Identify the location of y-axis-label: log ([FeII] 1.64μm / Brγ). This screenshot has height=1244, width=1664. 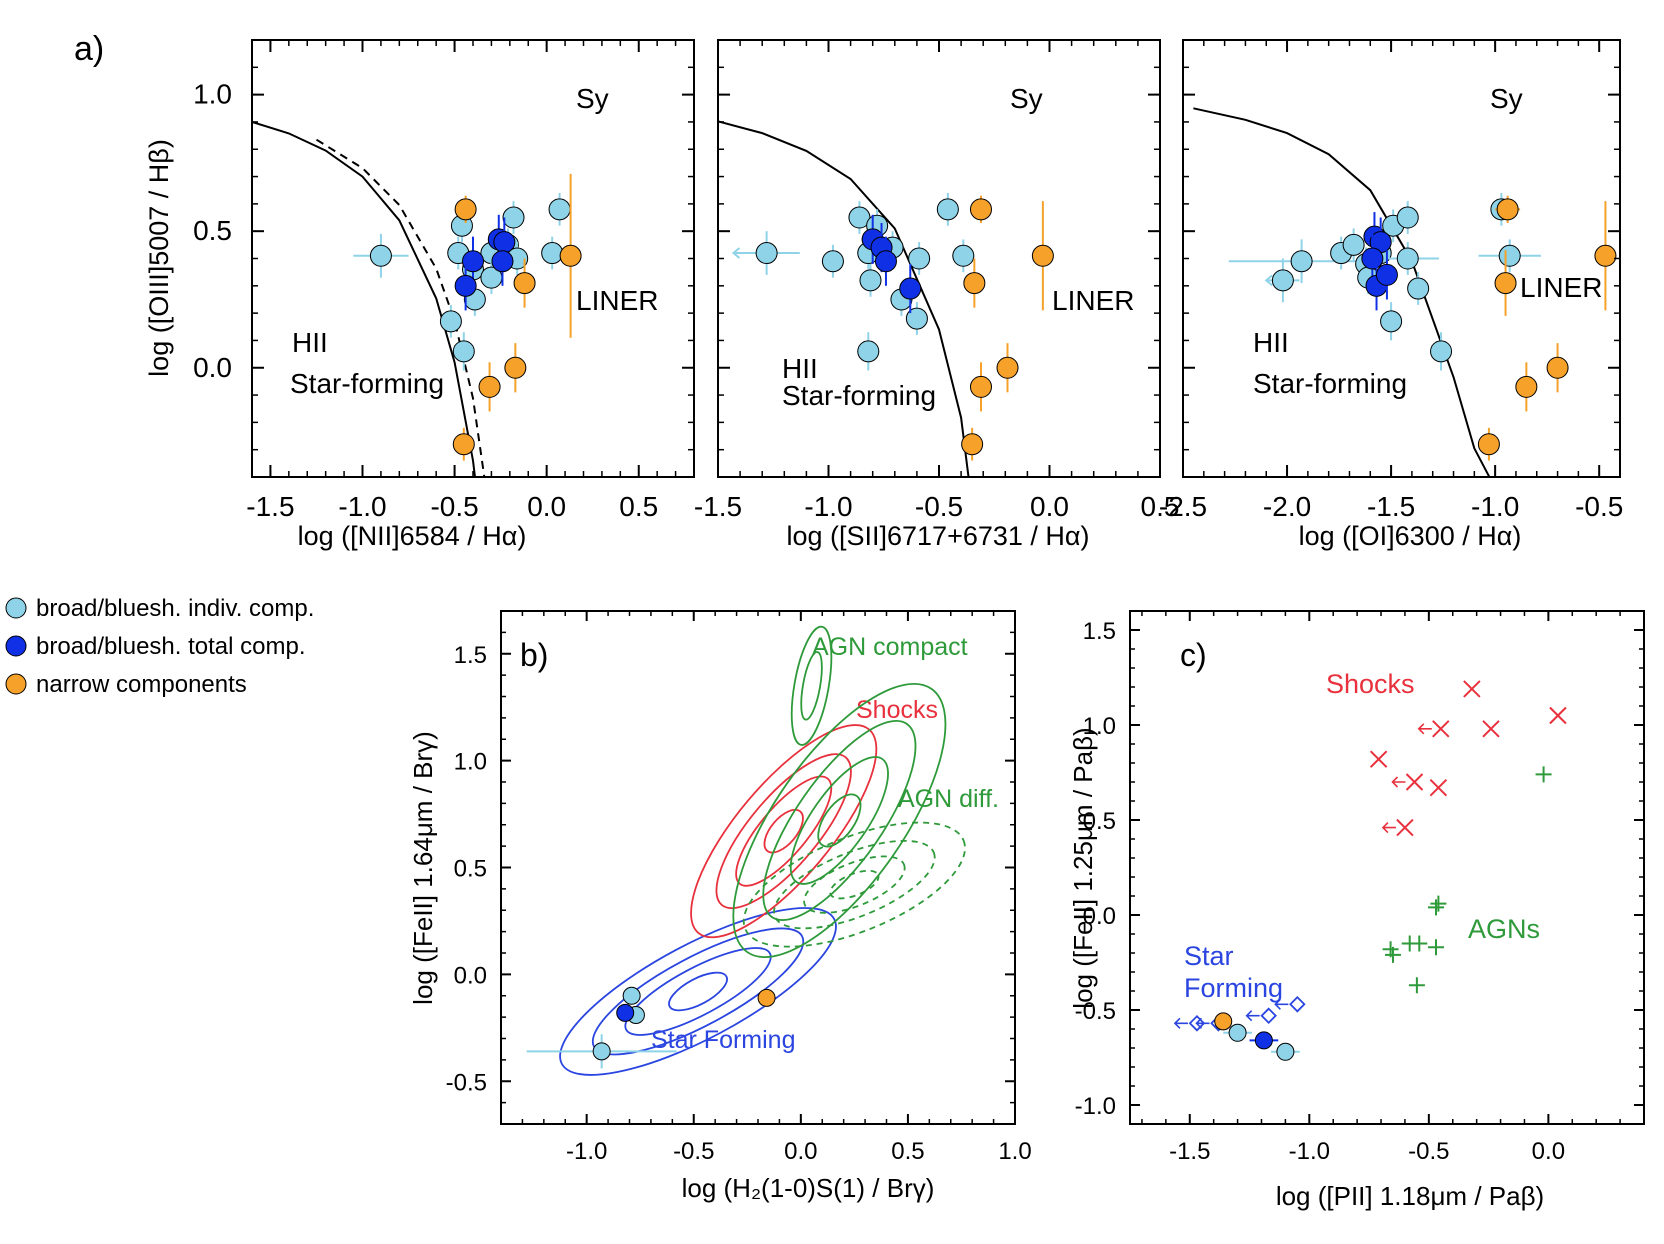
(423, 868).